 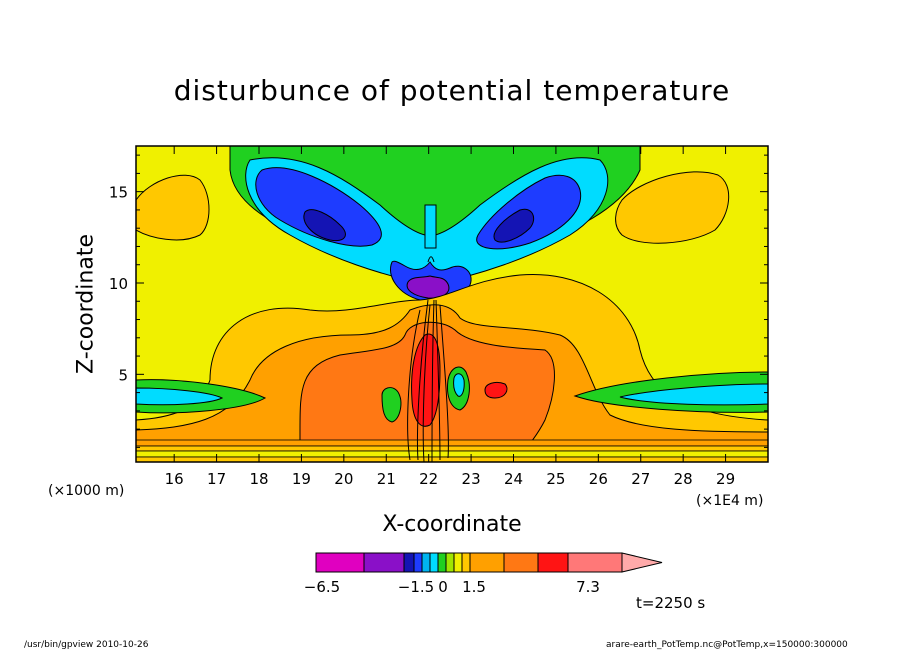 What do you see at coordinates (324, 225) in the screenshot?
I see `contour-darkblue-left` at bounding box center [324, 225].